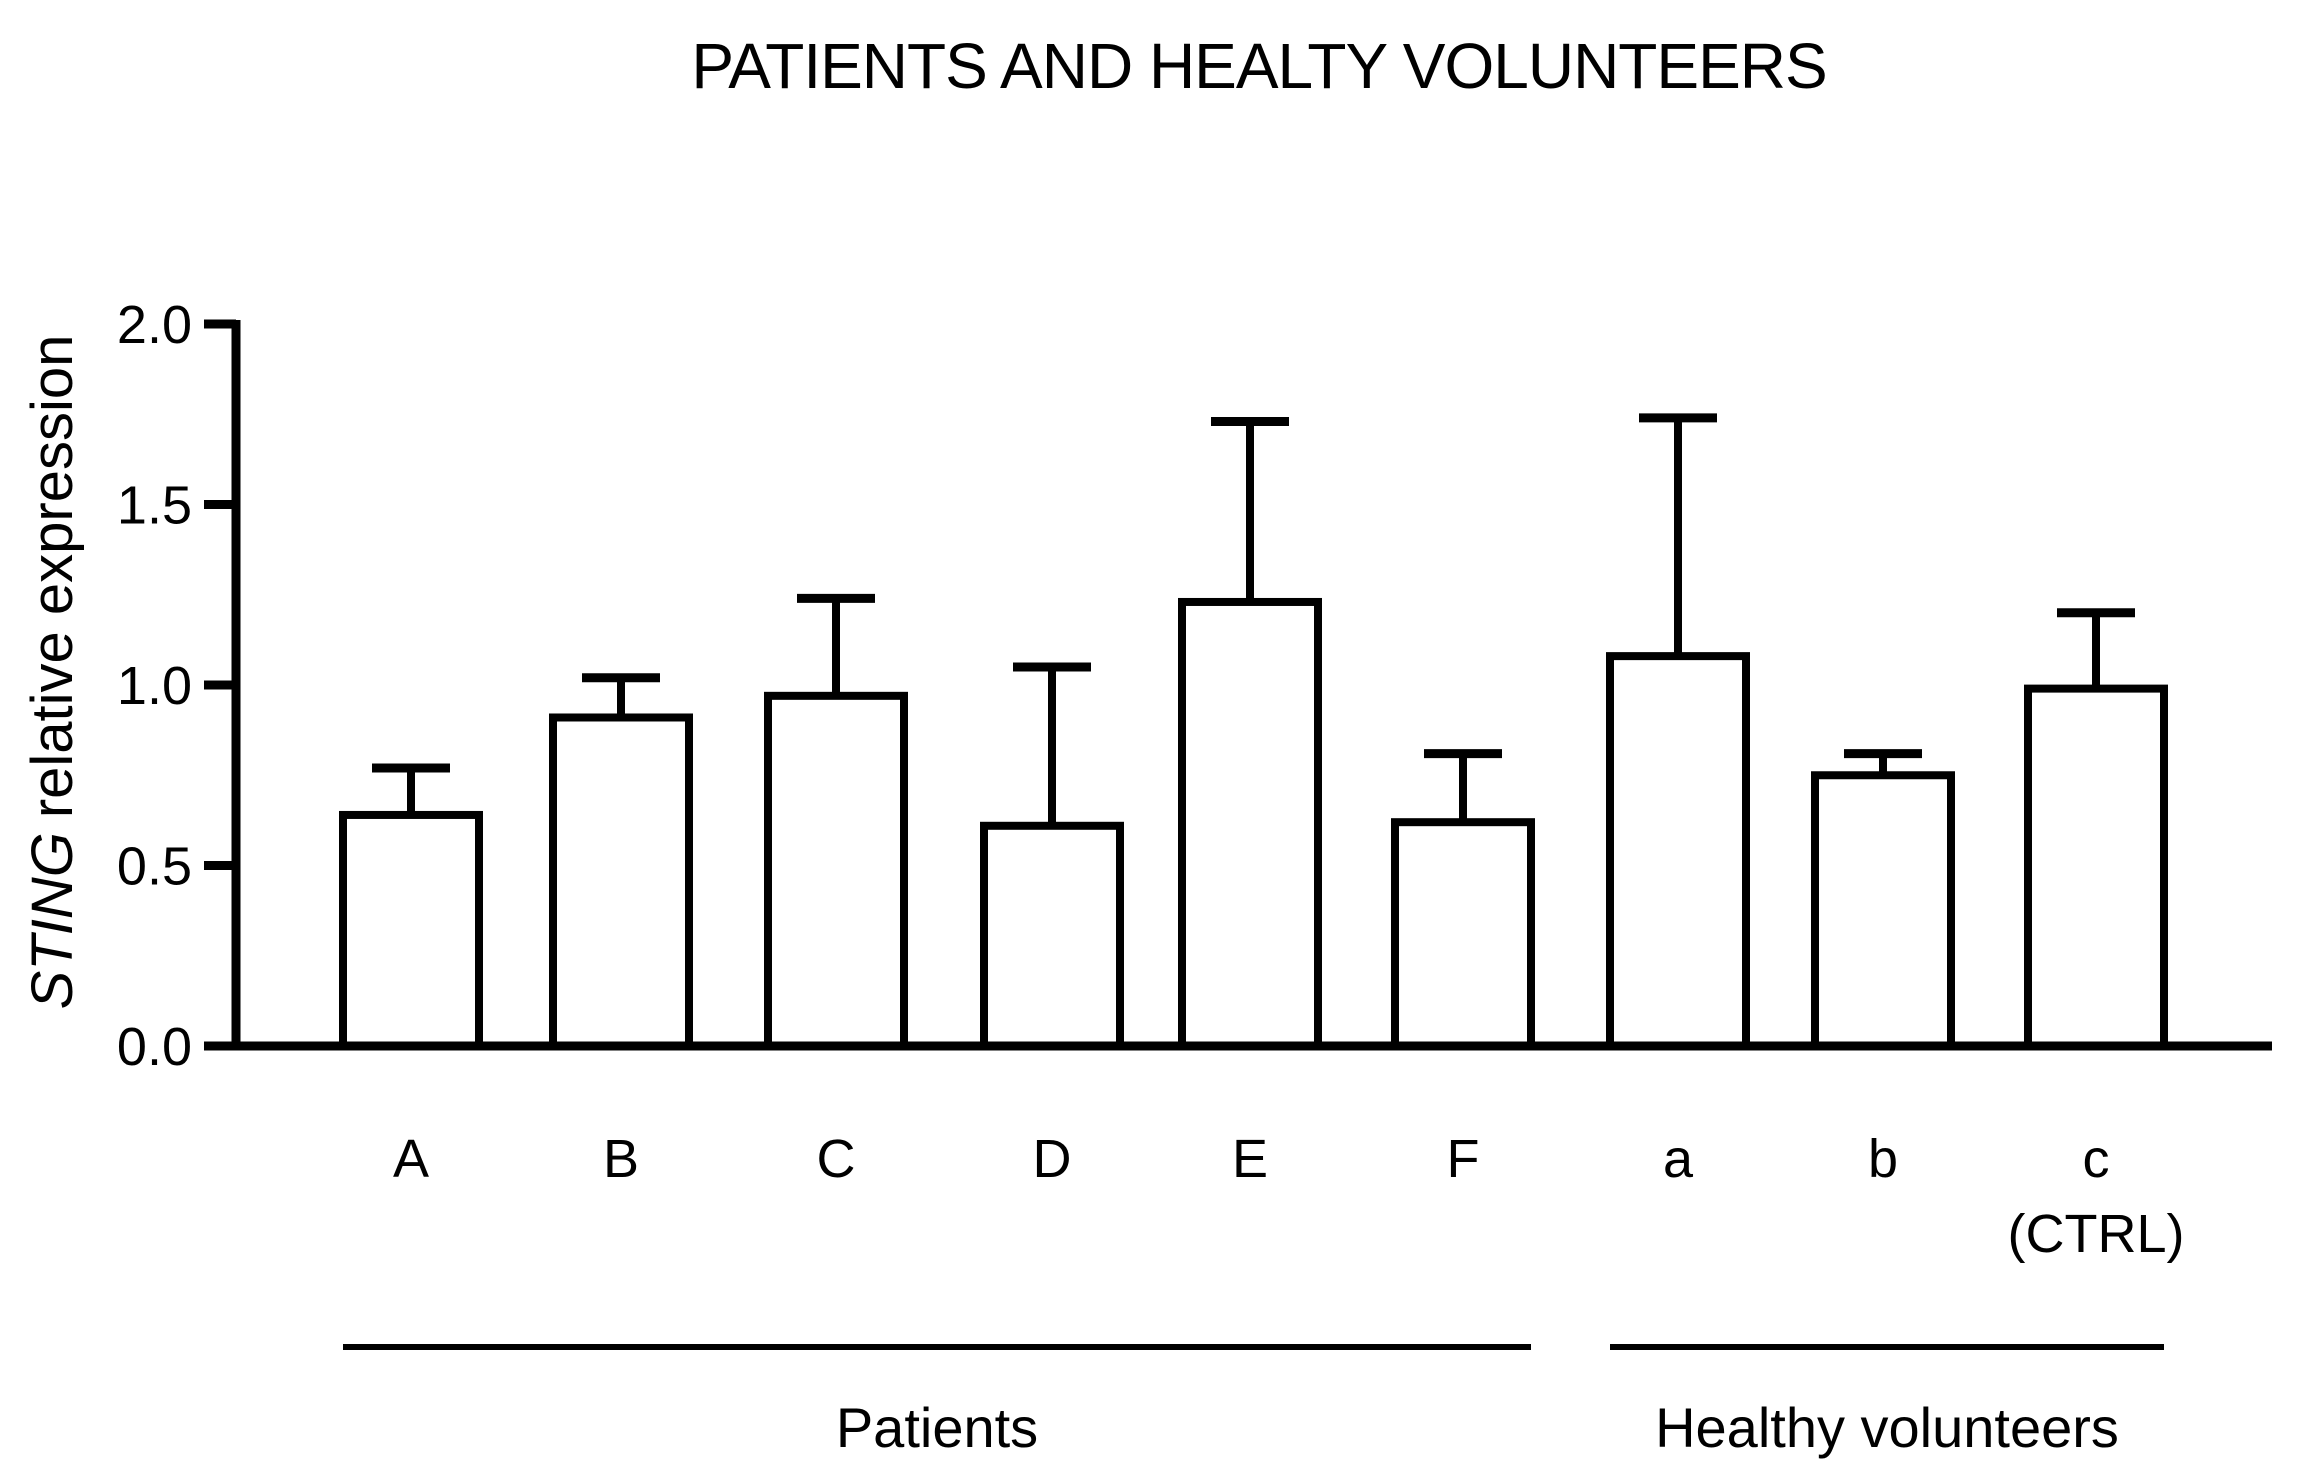 The image size is (2302, 1474). I want to click on y-tick-label: 0.5, so click(154, 867).